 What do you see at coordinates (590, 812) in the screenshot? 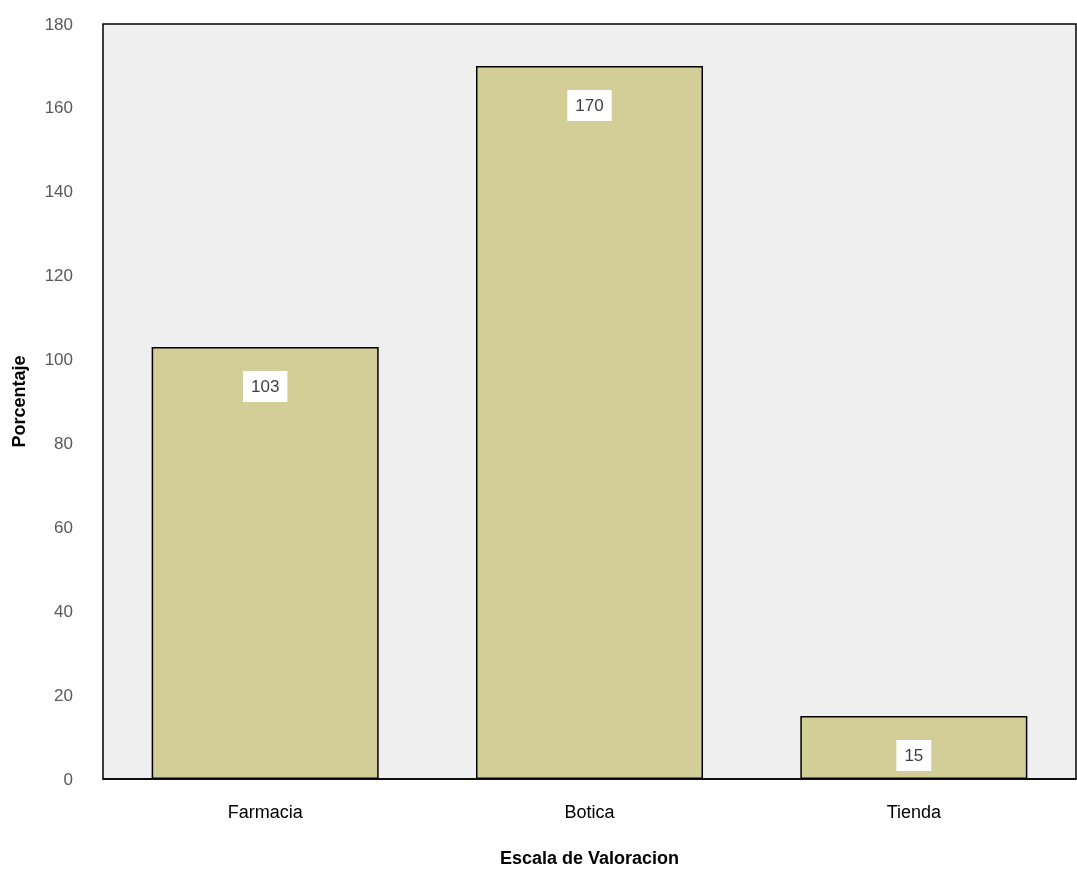
I see `x-tick-label: Botica` at bounding box center [590, 812].